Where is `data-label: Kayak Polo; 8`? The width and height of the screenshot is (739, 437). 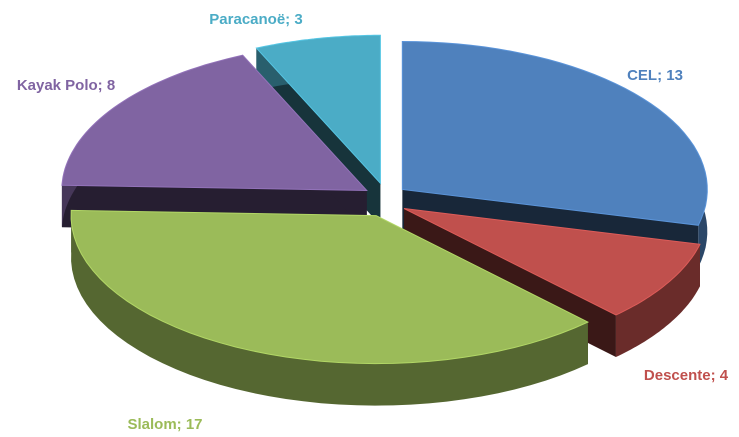
data-label: Kayak Polo; 8 is located at coordinates (66, 85).